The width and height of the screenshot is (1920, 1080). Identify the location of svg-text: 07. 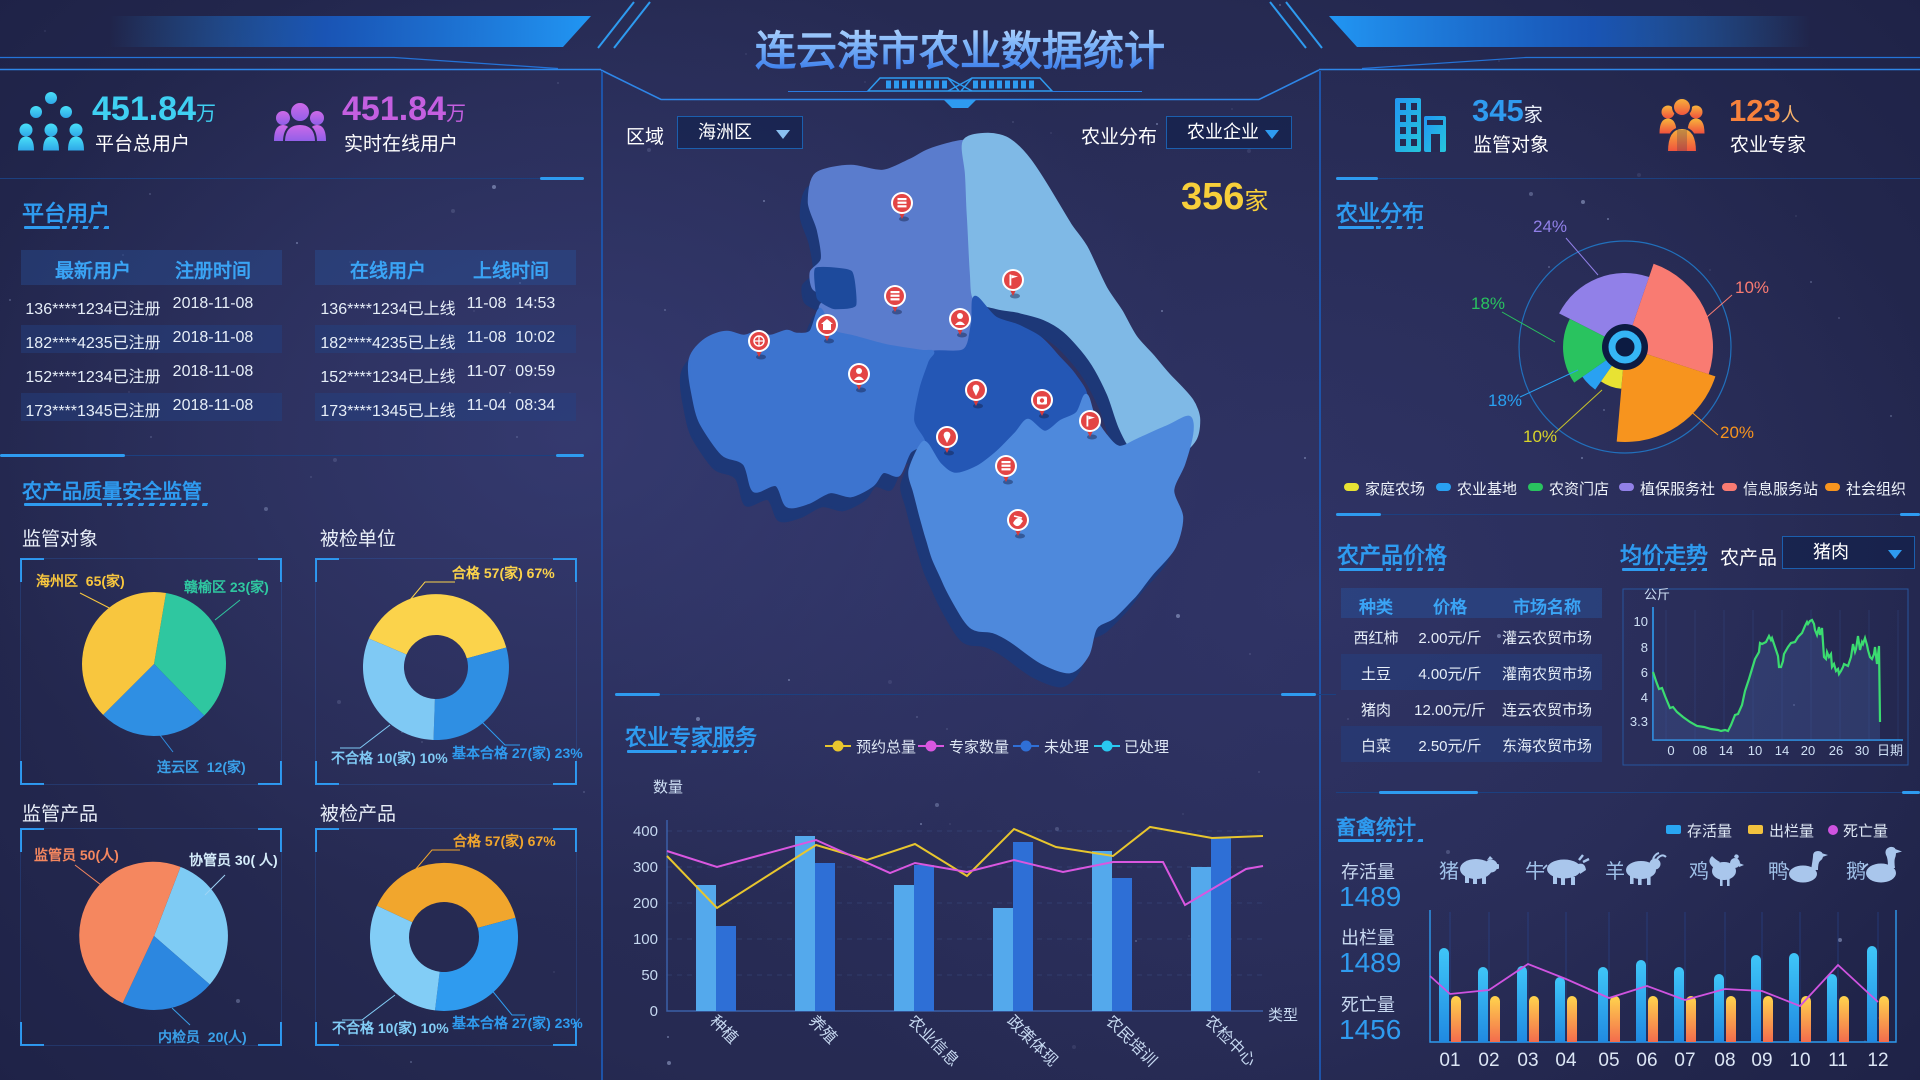
(1684, 1060).